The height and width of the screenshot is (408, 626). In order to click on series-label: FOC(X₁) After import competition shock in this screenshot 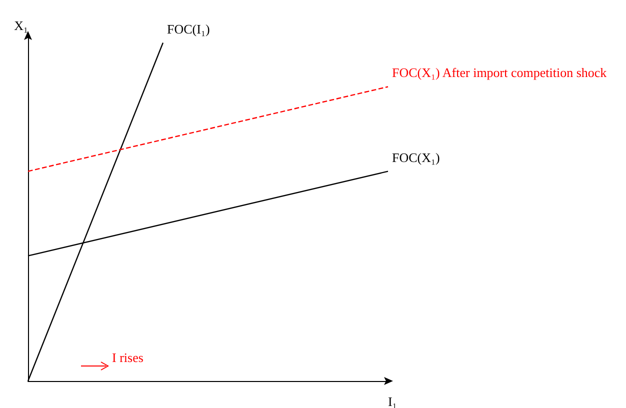, I will do `click(500, 72)`.